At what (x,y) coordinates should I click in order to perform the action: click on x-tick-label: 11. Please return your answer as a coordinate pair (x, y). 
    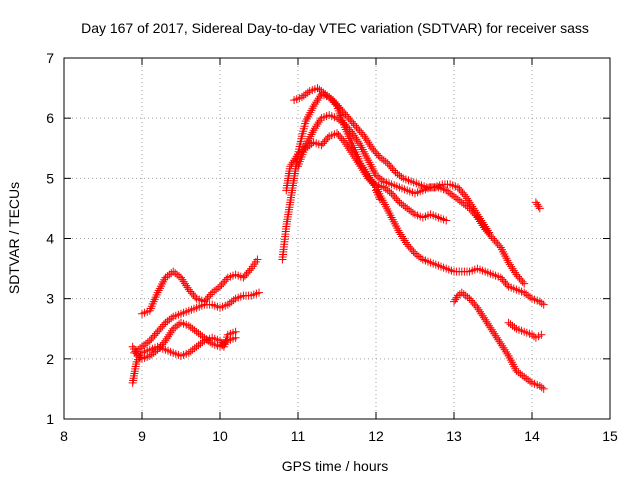
    Looking at the image, I should click on (298, 436).